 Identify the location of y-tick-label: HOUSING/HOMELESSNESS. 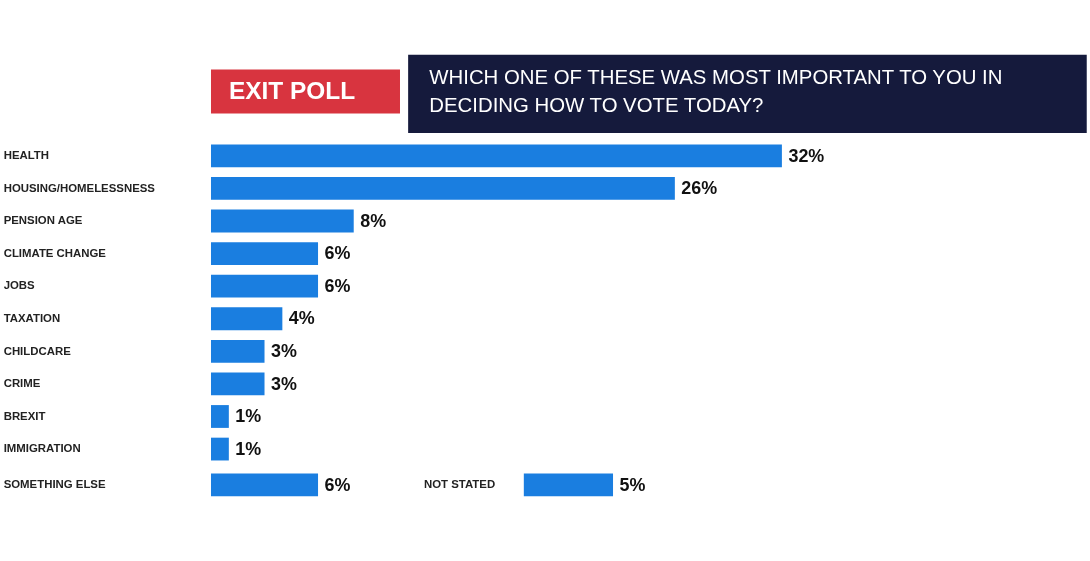
(79, 187).